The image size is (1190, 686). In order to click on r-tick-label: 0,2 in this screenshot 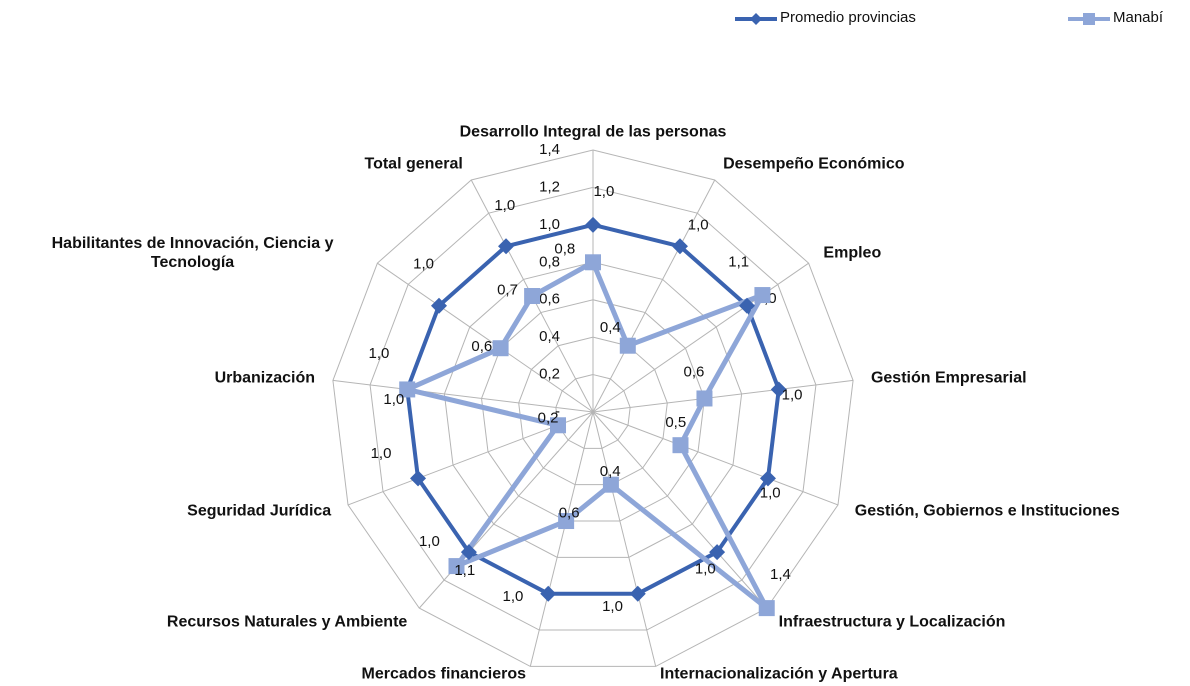, I will do `click(549, 374)`.